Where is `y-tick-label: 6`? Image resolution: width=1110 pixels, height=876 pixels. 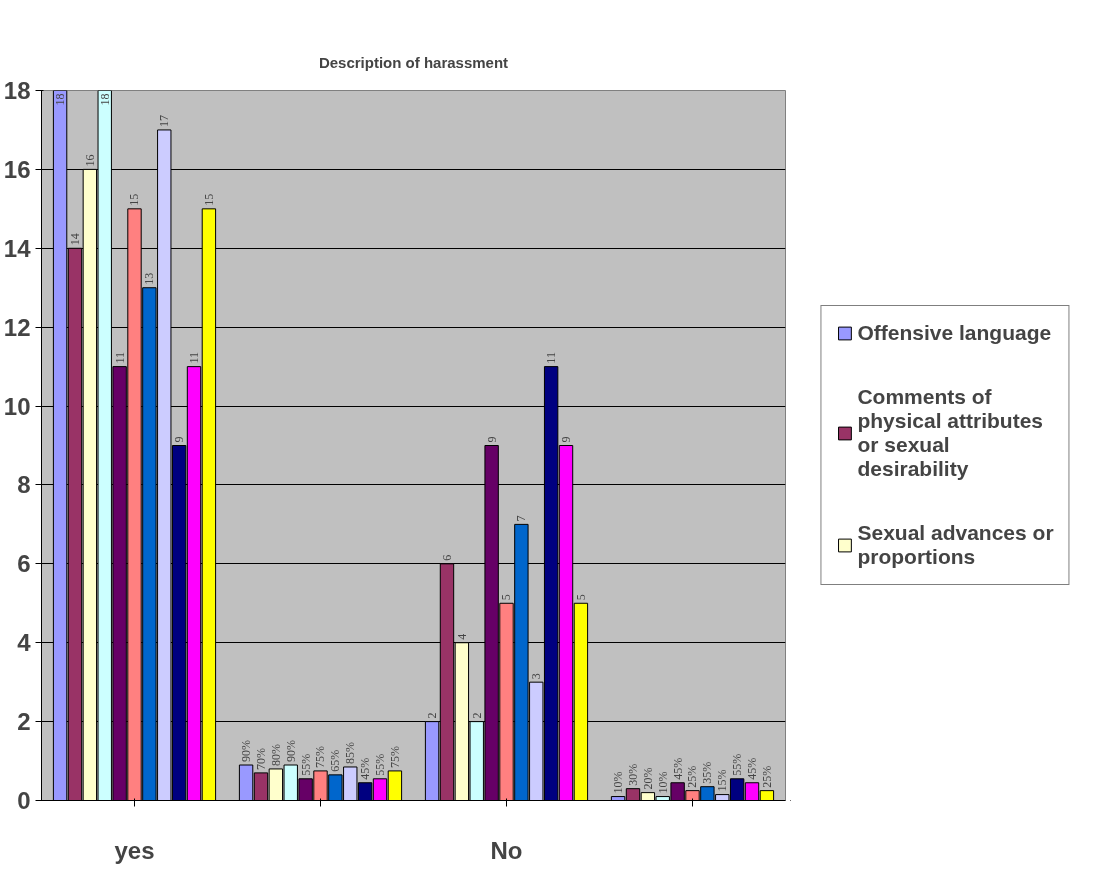 y-tick-label: 6 is located at coordinates (24, 564).